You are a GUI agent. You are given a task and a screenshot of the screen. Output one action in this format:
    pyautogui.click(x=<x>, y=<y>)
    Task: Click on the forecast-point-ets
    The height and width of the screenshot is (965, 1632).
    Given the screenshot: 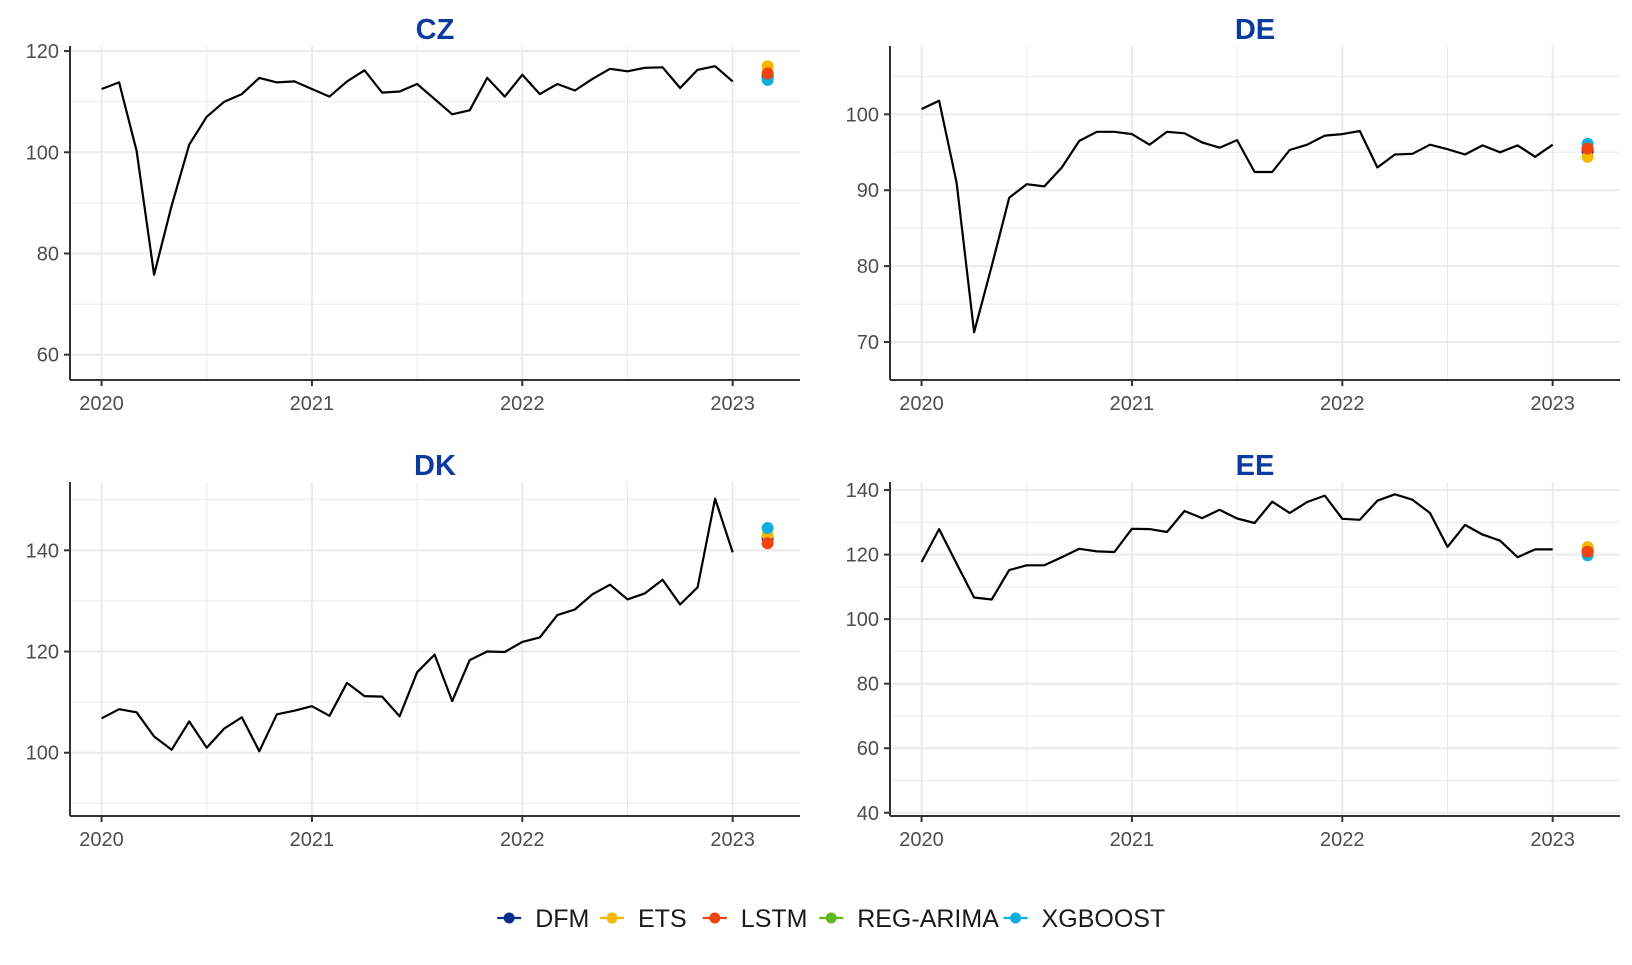 What is the action you would take?
    pyautogui.click(x=1587, y=156)
    